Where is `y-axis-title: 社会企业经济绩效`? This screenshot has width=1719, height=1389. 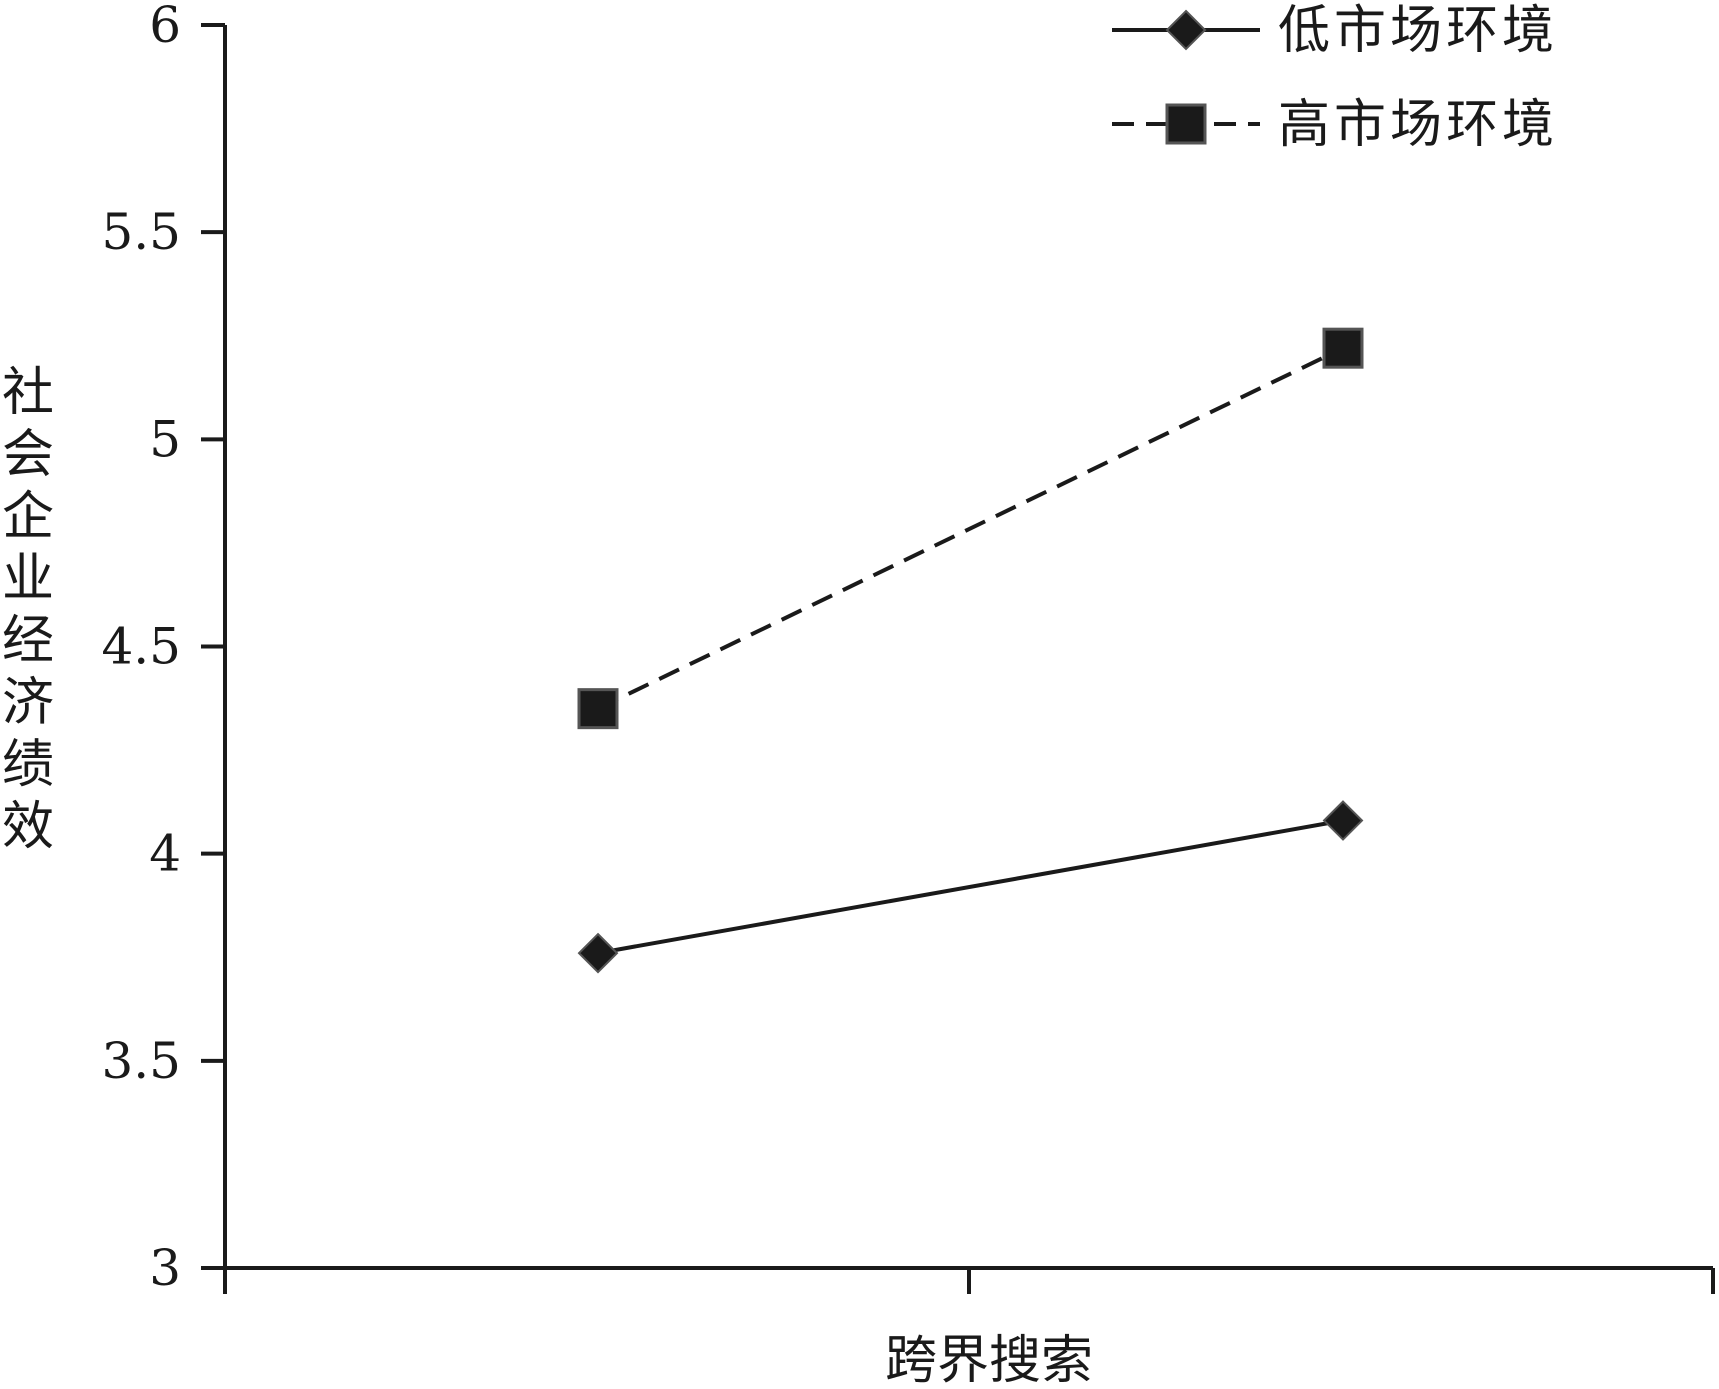
y-axis-title: 社会企业经济绩效 is located at coordinates (28, 610).